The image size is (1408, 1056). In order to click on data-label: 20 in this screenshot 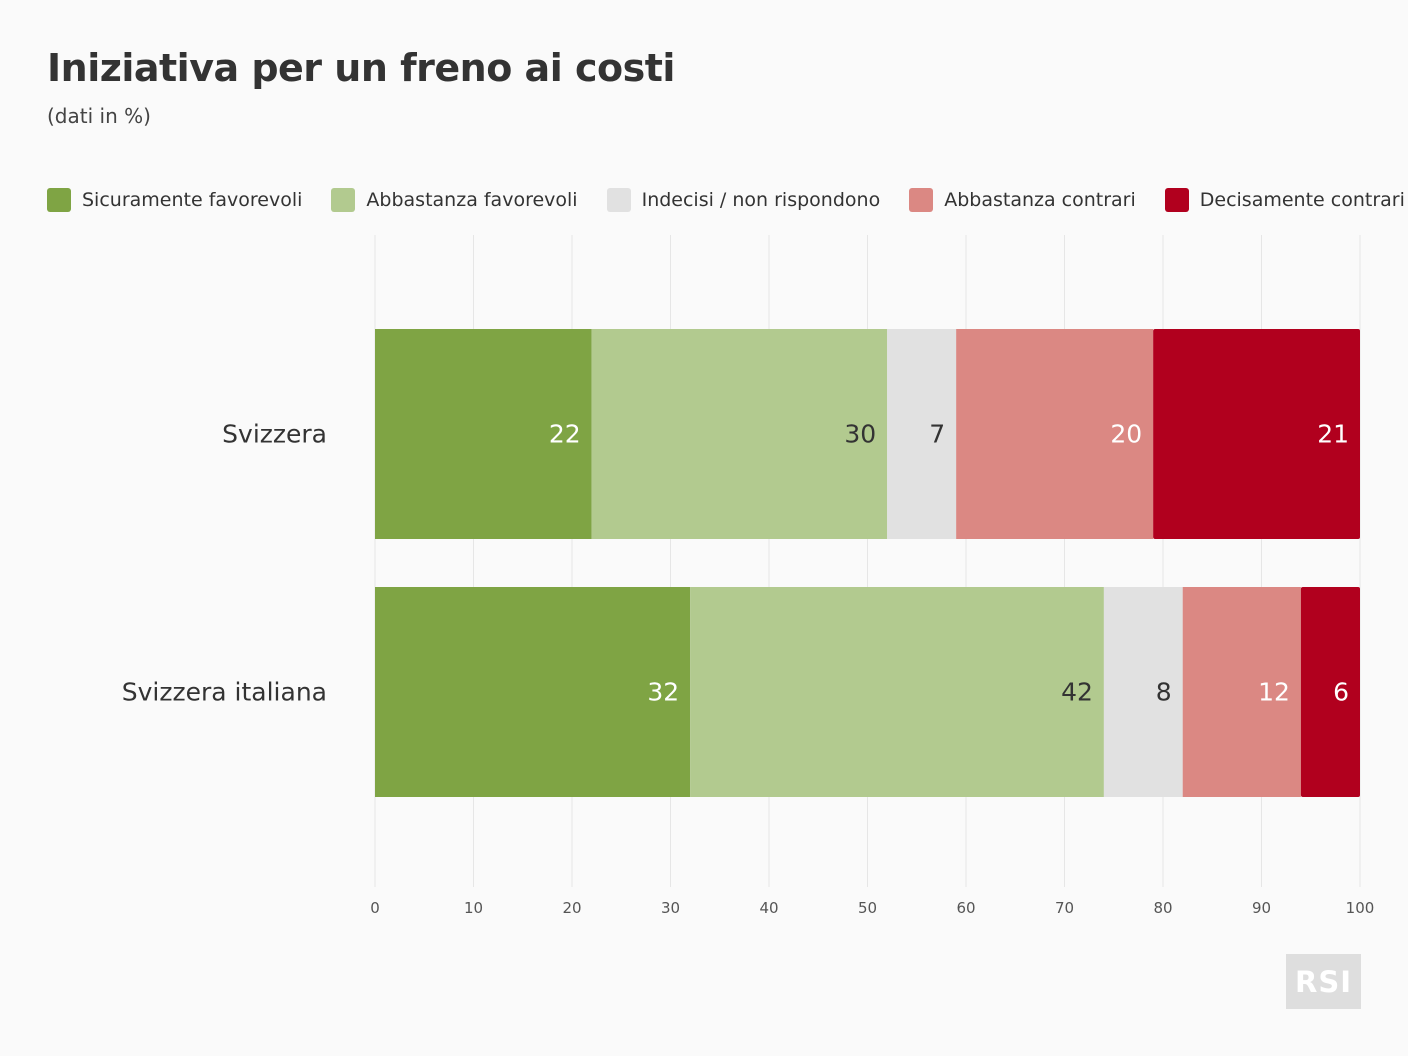, I will do `click(1126, 434)`.